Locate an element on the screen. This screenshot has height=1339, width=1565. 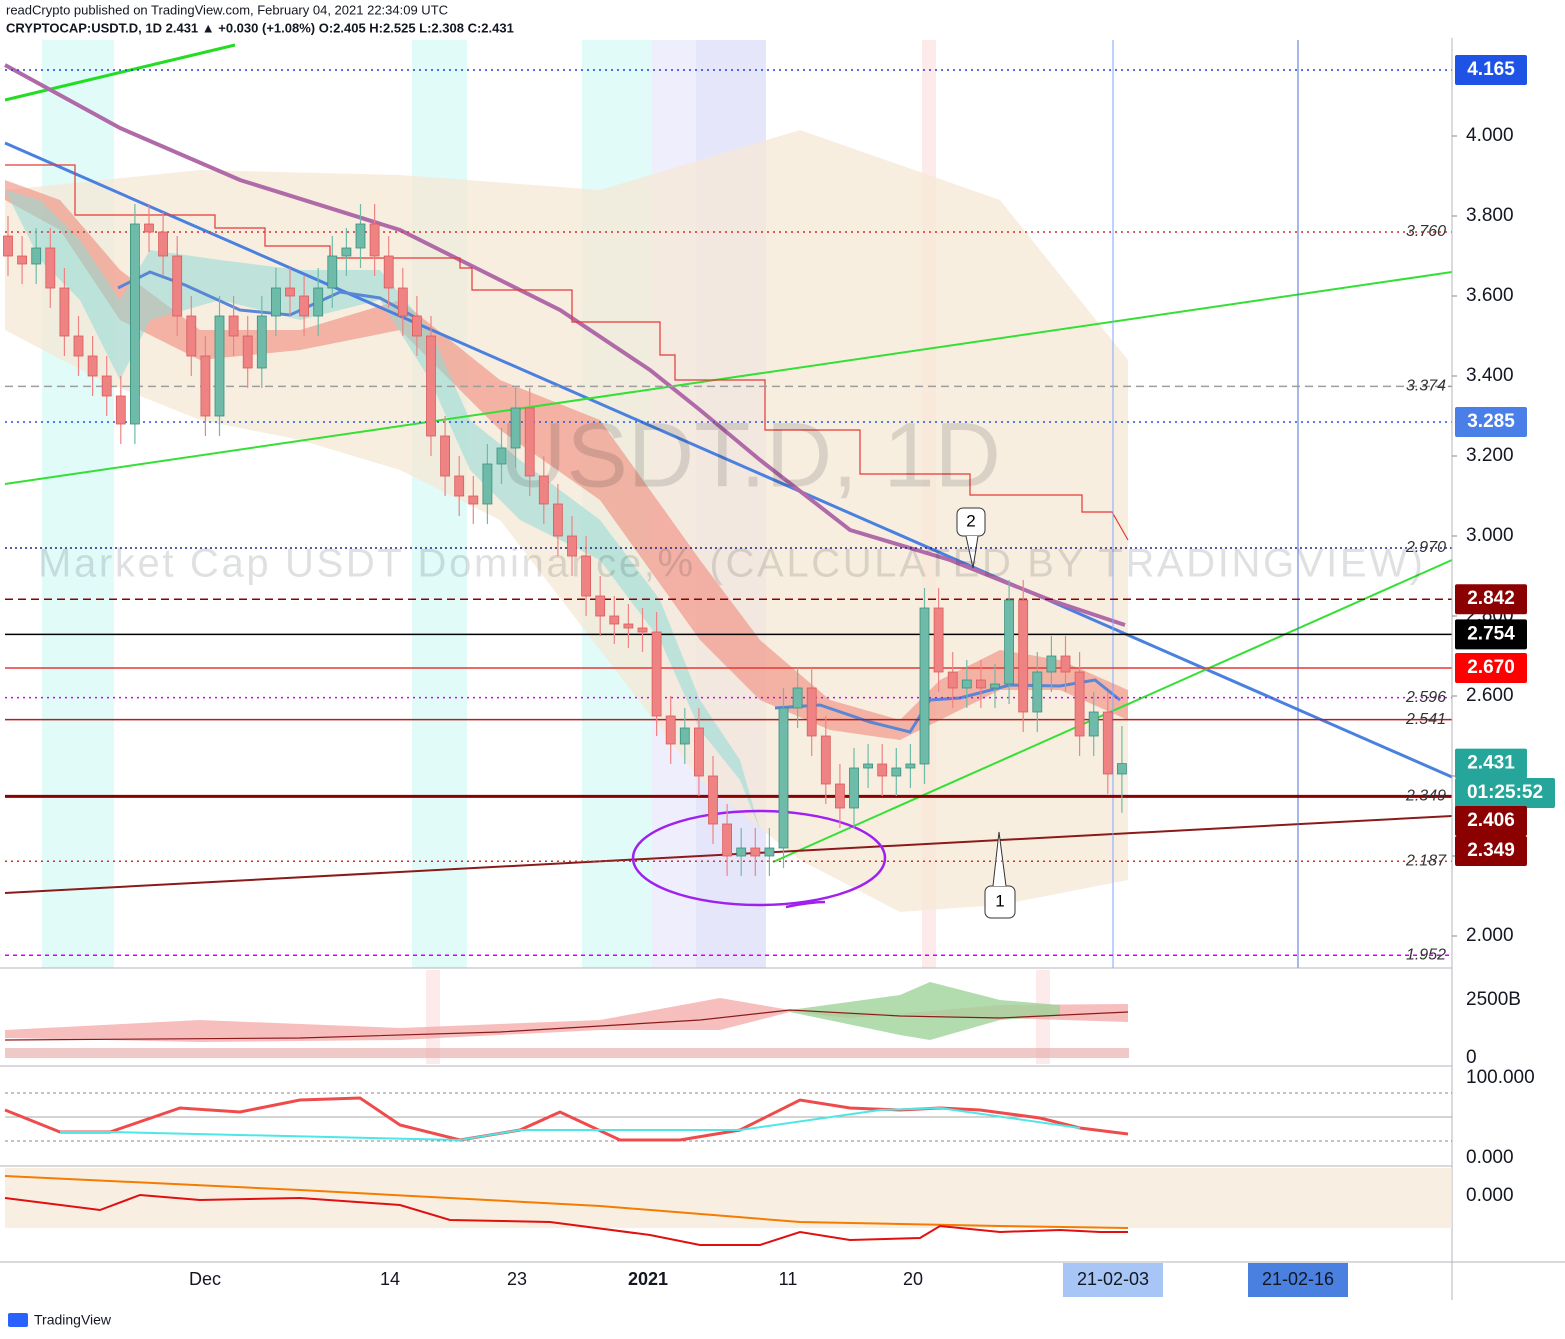
date-box-label: 21-02-16 is located at coordinates (1298, 1279).